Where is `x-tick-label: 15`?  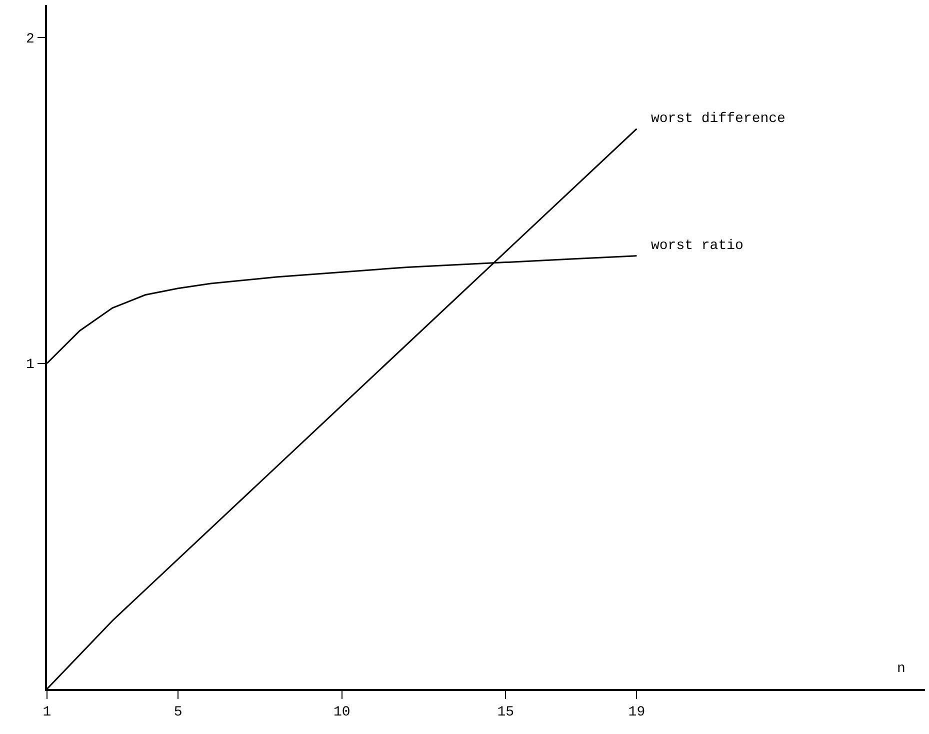 x-tick-label: 15 is located at coordinates (505, 712).